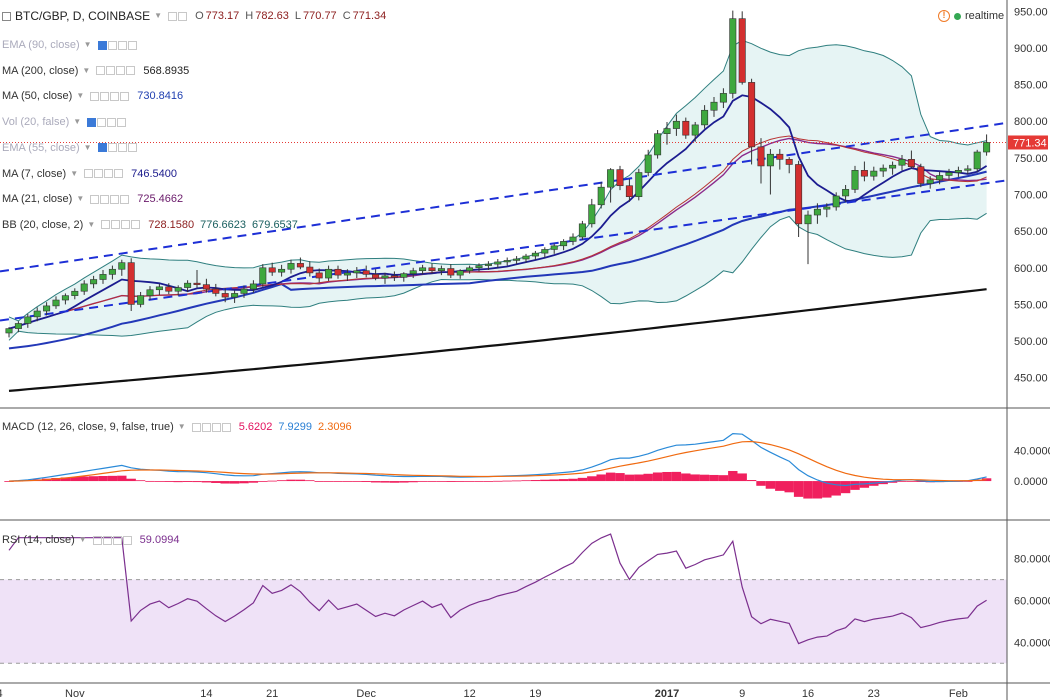 The height and width of the screenshot is (700, 1050). What do you see at coordinates (36, 122) in the screenshot?
I see `indicator-name: Vol (20, false)` at bounding box center [36, 122].